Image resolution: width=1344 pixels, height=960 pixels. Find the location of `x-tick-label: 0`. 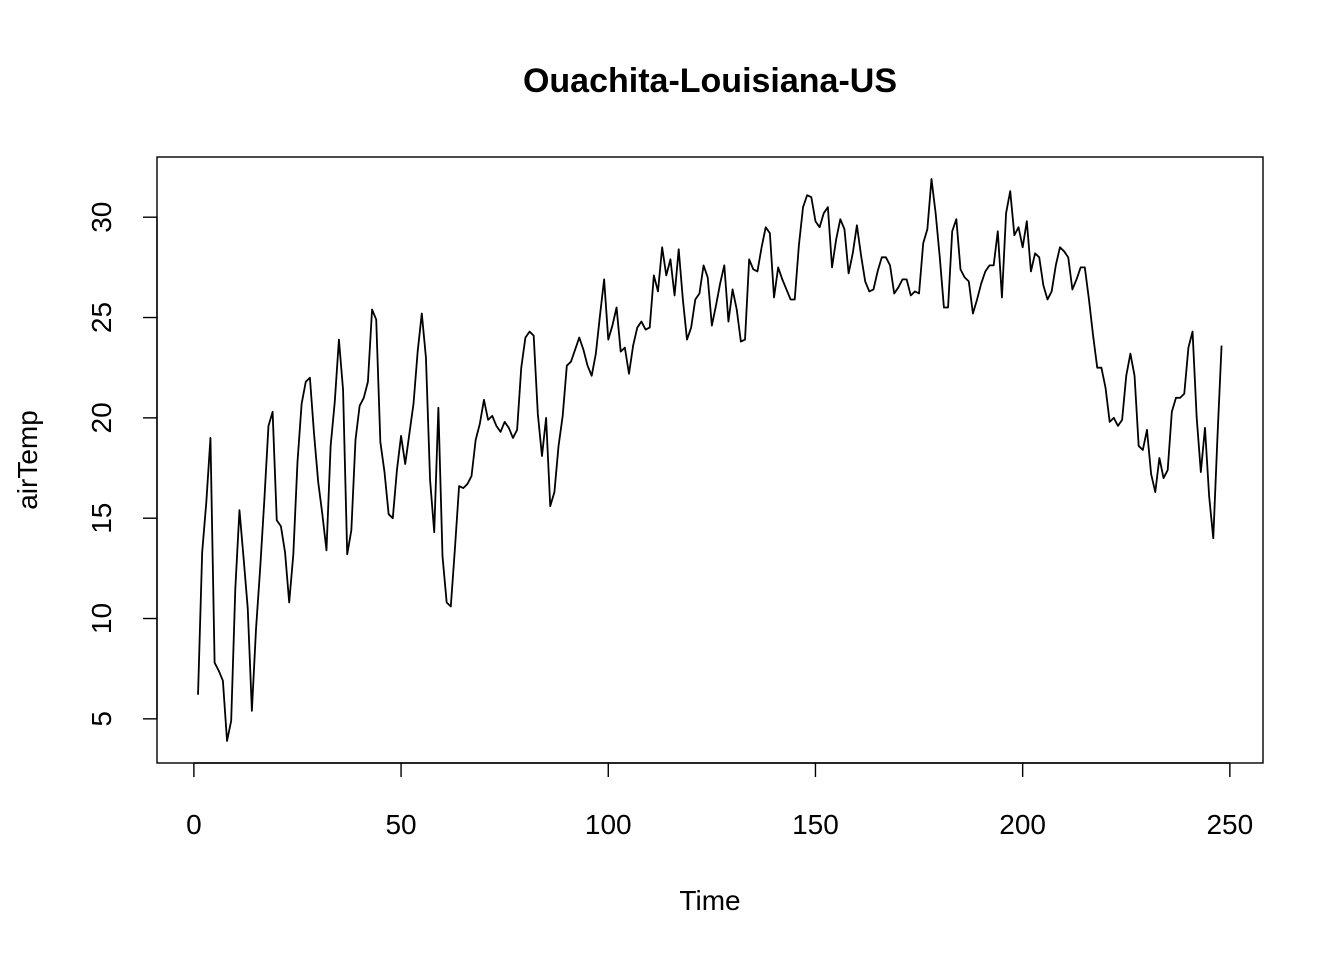

x-tick-label: 0 is located at coordinates (194, 824).